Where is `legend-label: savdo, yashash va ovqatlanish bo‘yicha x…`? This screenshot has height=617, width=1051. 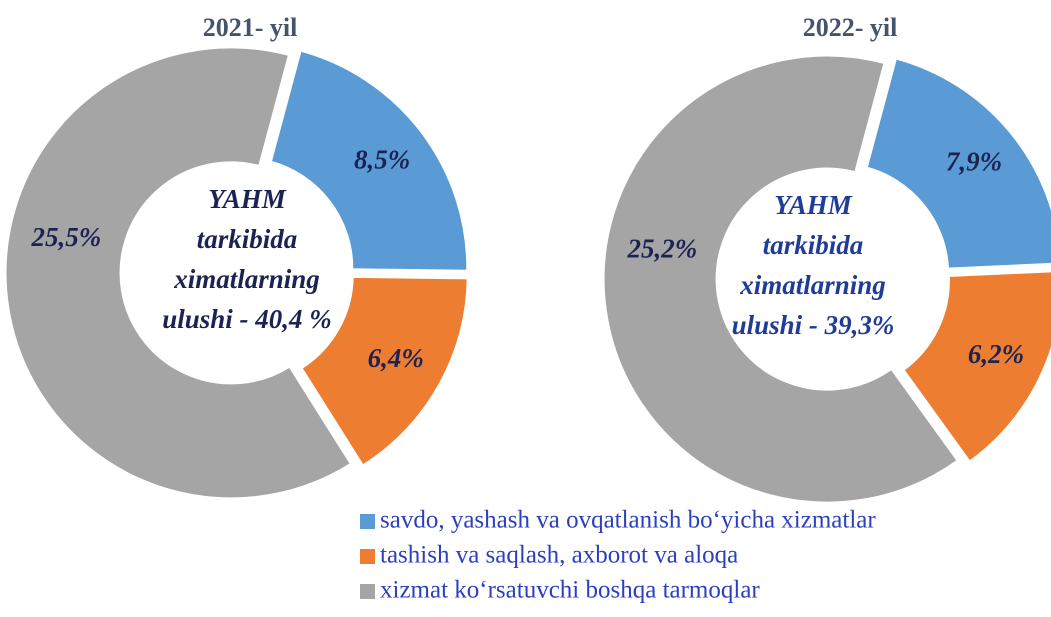
legend-label: savdo, yashash va ovqatlanish bo‘yicha x… is located at coordinates (628, 520).